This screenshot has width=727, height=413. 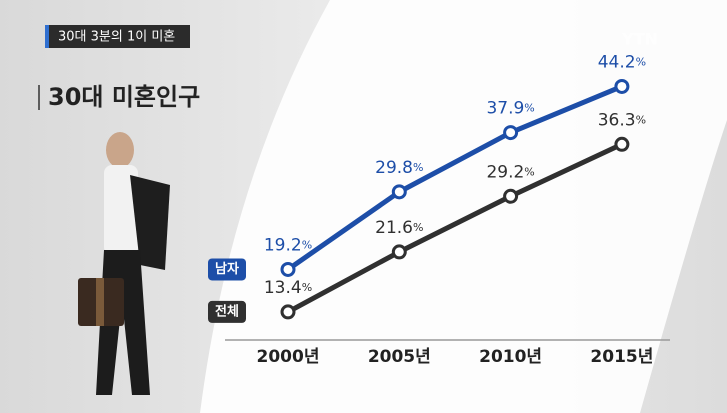 What do you see at coordinates (47, 36) in the screenshot?
I see `caption-accent` at bounding box center [47, 36].